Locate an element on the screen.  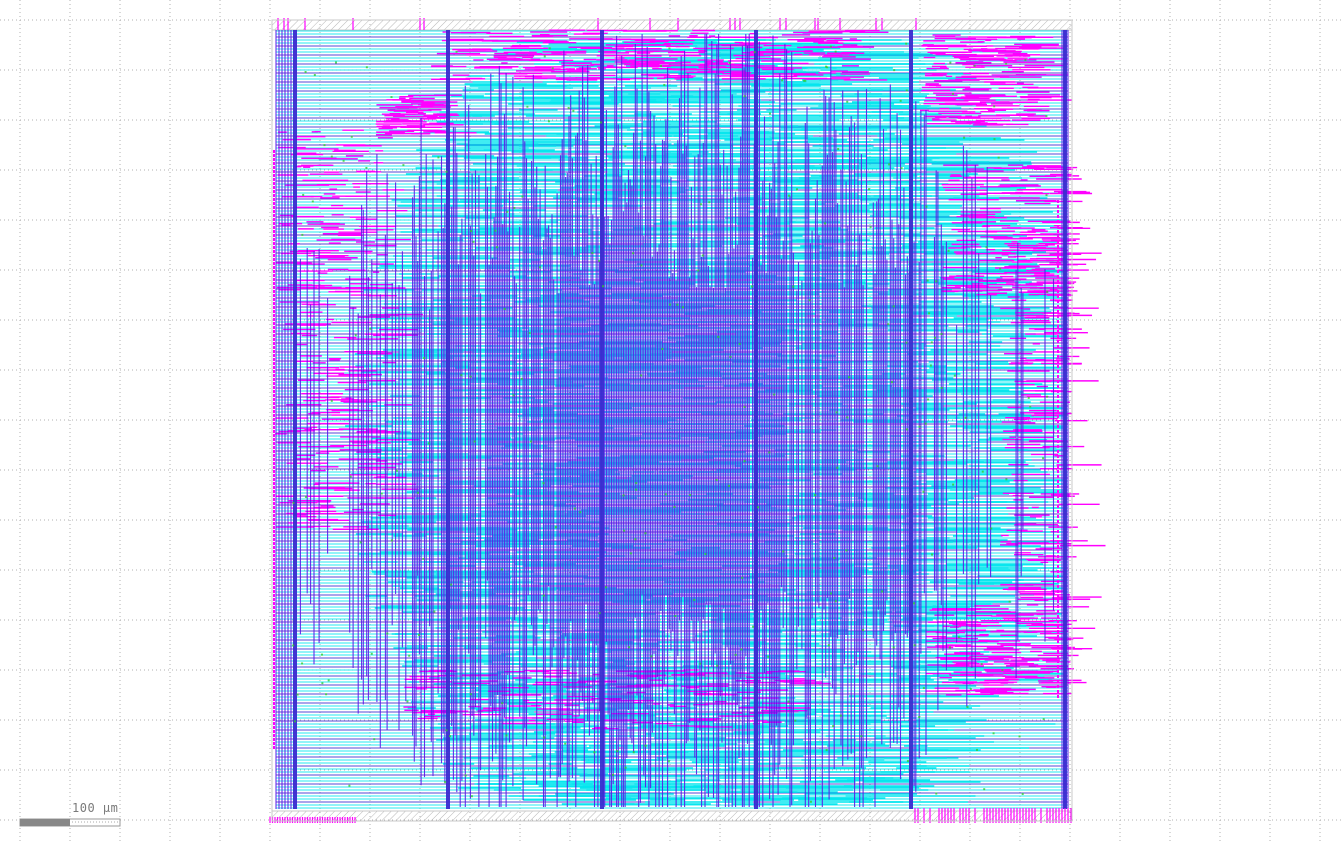
scale-bar-label: 100 µm is located at coordinates (95, 808).